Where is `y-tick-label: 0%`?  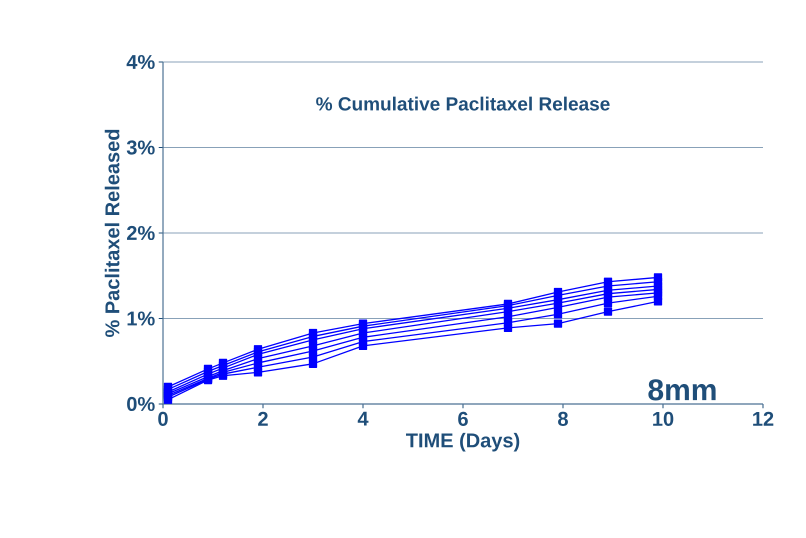 y-tick-label: 0% is located at coordinates (141, 404).